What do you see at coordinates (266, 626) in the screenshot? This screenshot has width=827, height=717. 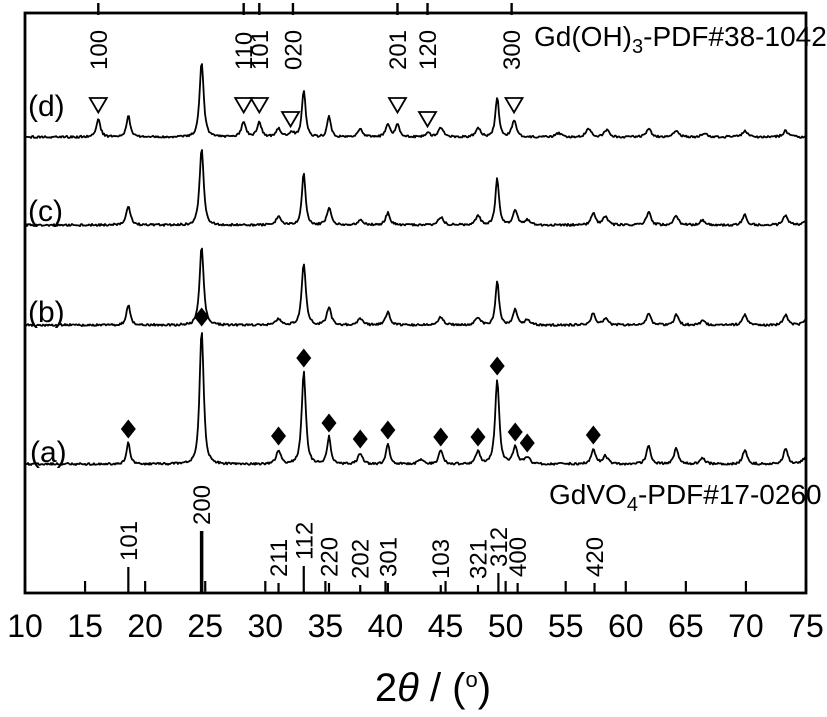 I see `x-tick-label: 30` at bounding box center [266, 626].